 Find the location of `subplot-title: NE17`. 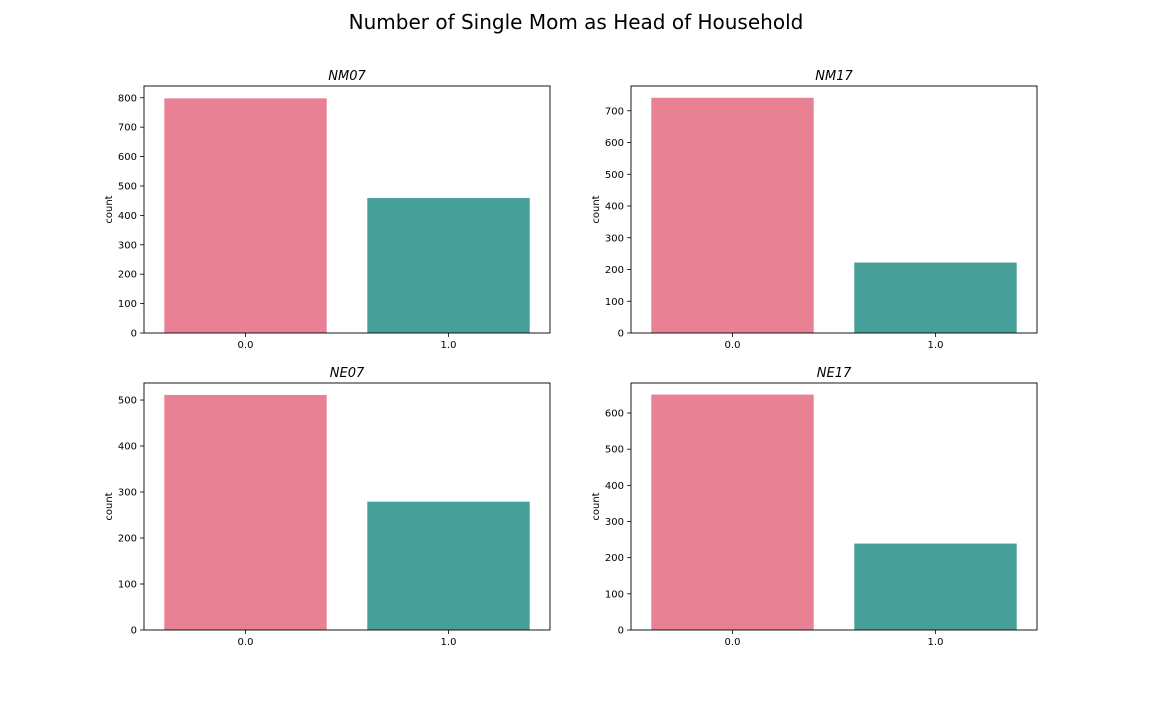

subplot-title: NE17 is located at coordinates (834, 373).